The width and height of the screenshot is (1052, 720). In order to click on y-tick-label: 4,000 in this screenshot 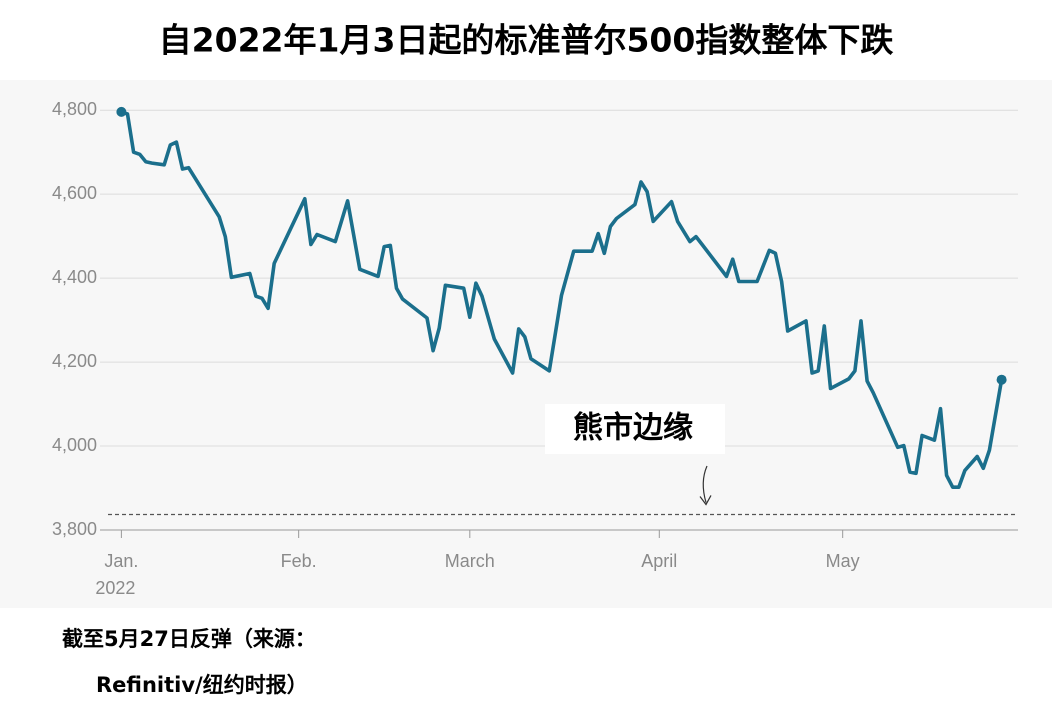, I will do `click(74, 445)`.